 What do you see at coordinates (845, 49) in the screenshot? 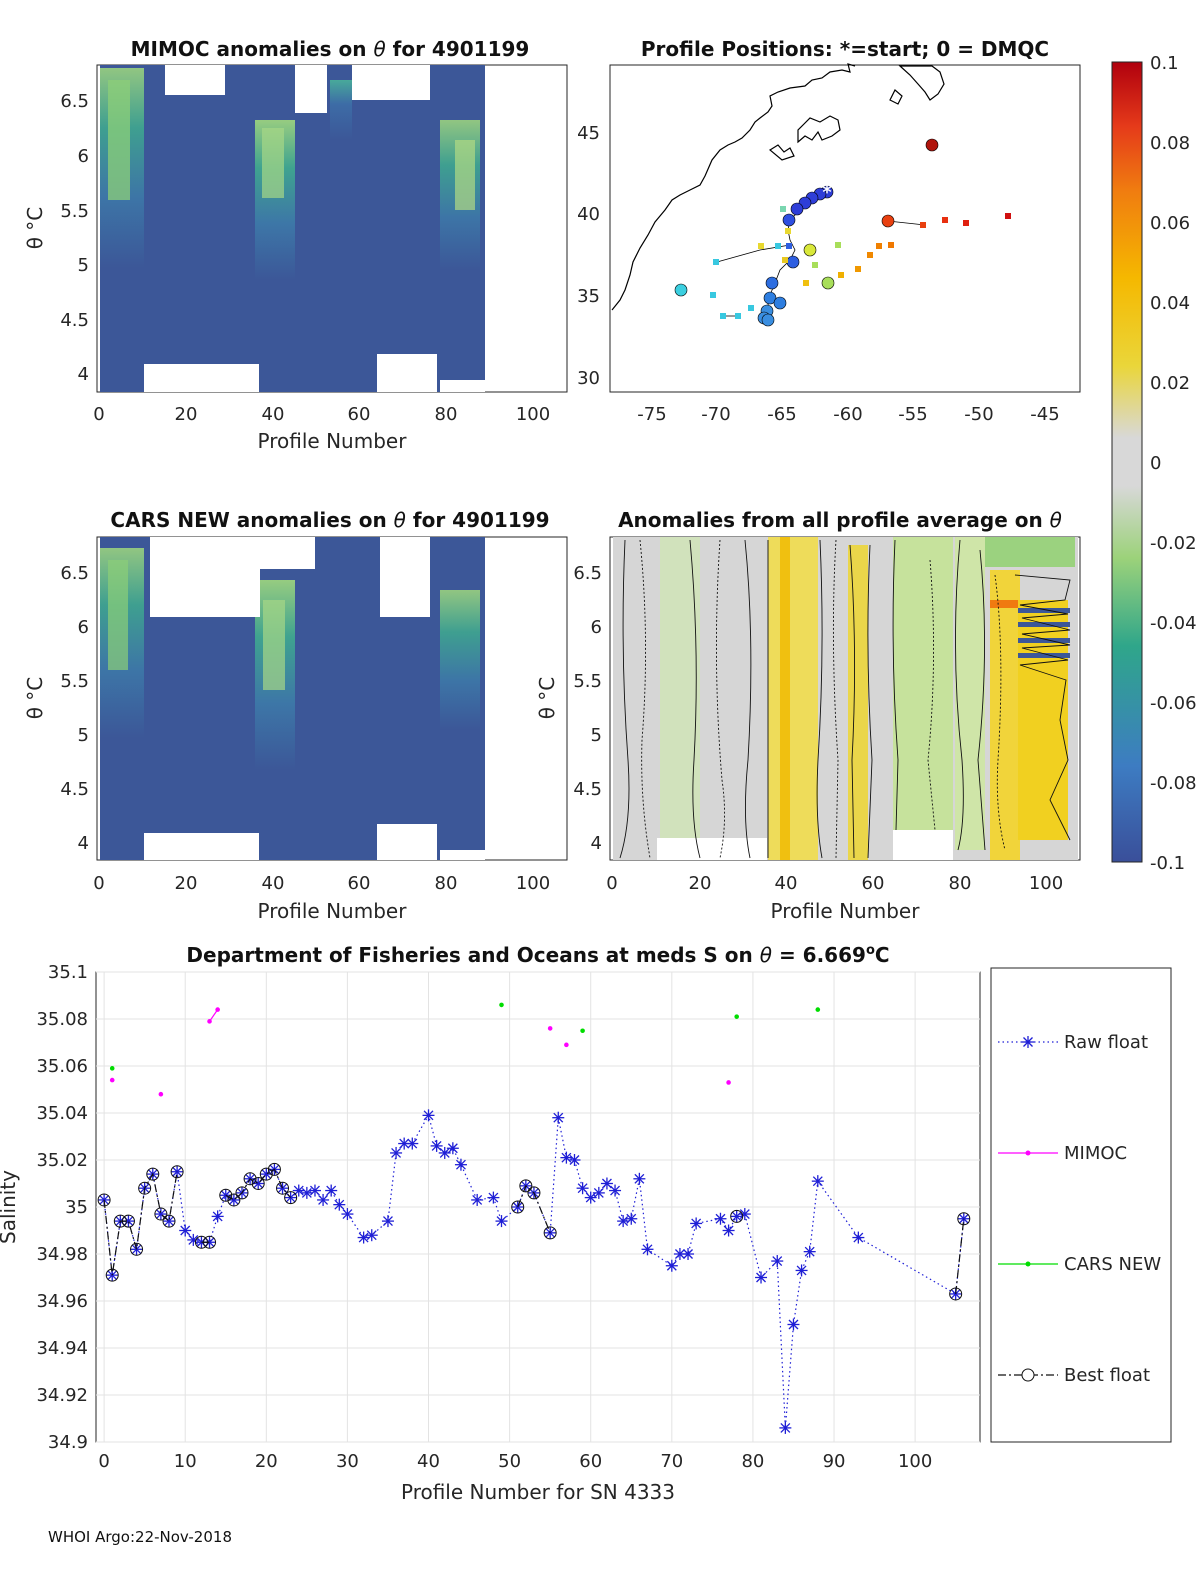
I see `positions-title: Profile Positions: *=start; 0 = DMQC` at bounding box center [845, 49].